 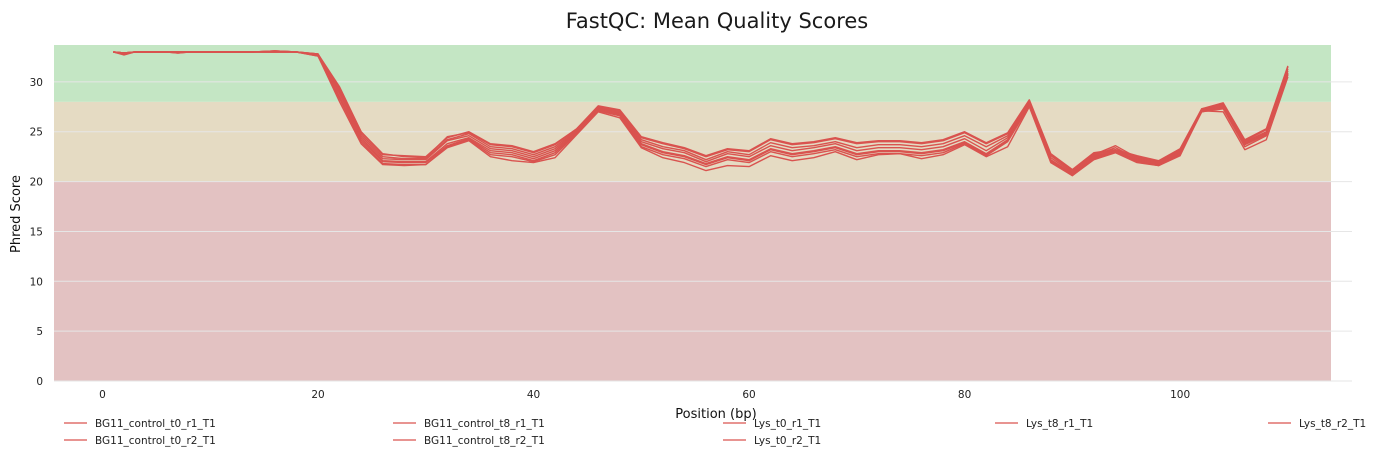 What do you see at coordinates (36, 282) in the screenshot?
I see `y-tick-label: 10` at bounding box center [36, 282].